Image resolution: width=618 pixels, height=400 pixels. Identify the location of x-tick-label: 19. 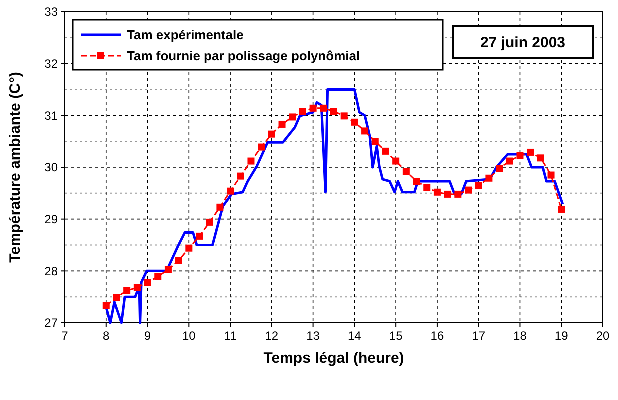
(561, 336).